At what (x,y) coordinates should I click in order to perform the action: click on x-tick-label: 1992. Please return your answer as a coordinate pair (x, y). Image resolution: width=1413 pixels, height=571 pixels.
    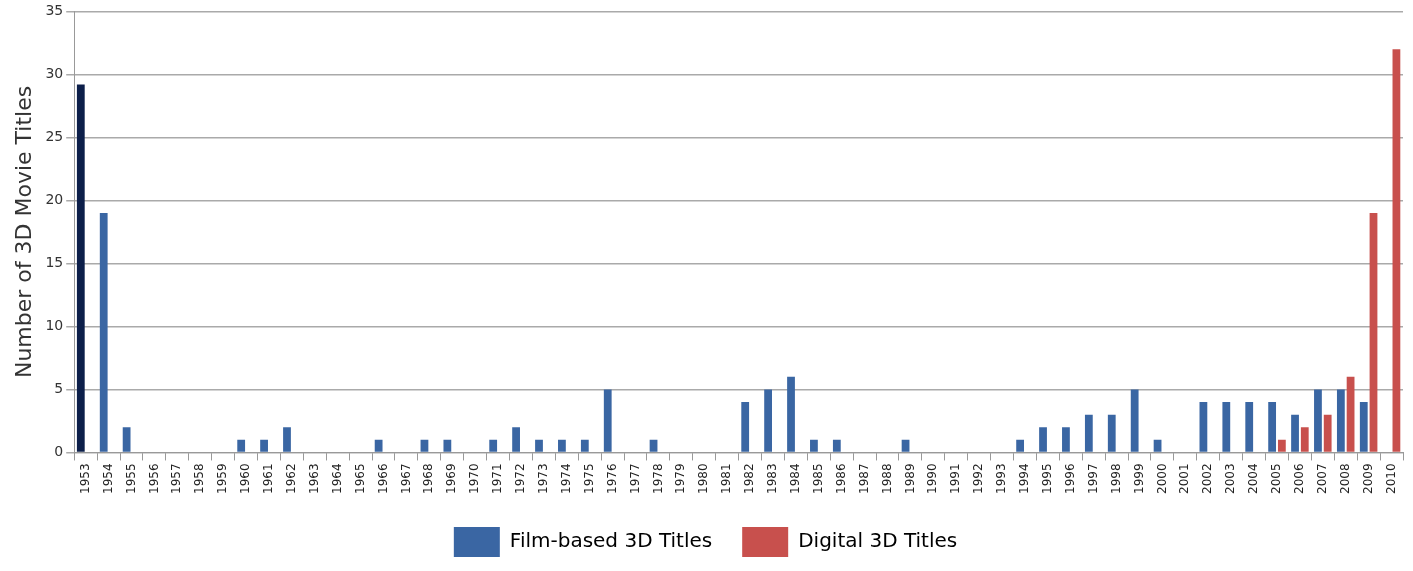
    Looking at the image, I should click on (978, 479).